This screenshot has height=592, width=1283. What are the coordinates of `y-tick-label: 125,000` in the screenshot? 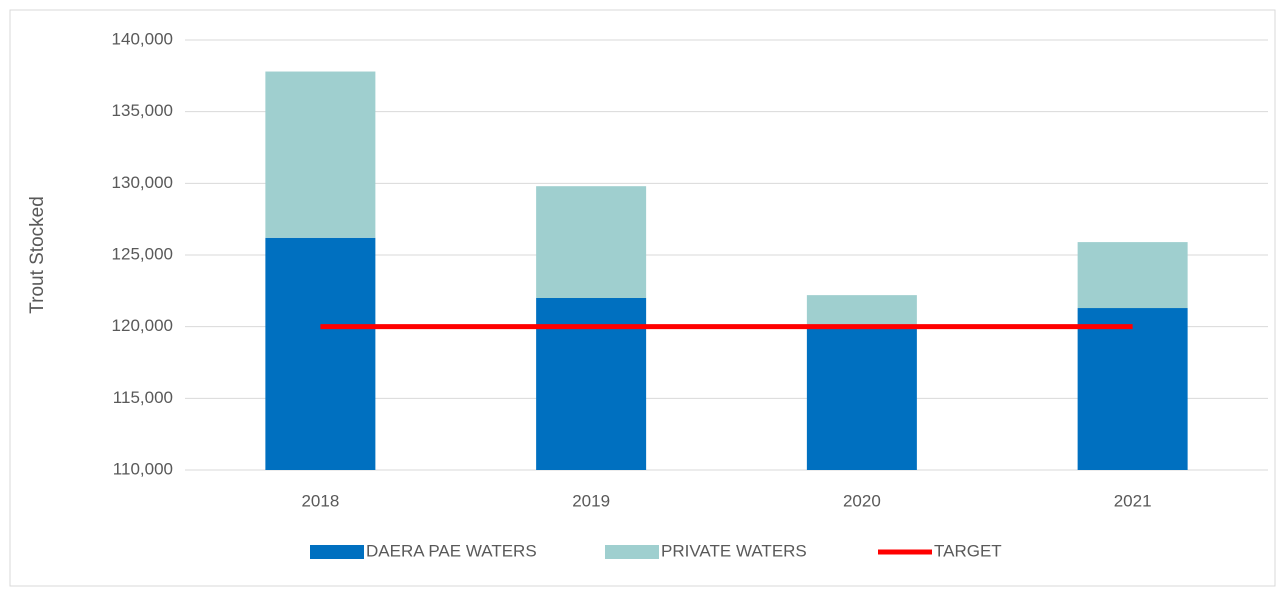 It's located at (142, 253).